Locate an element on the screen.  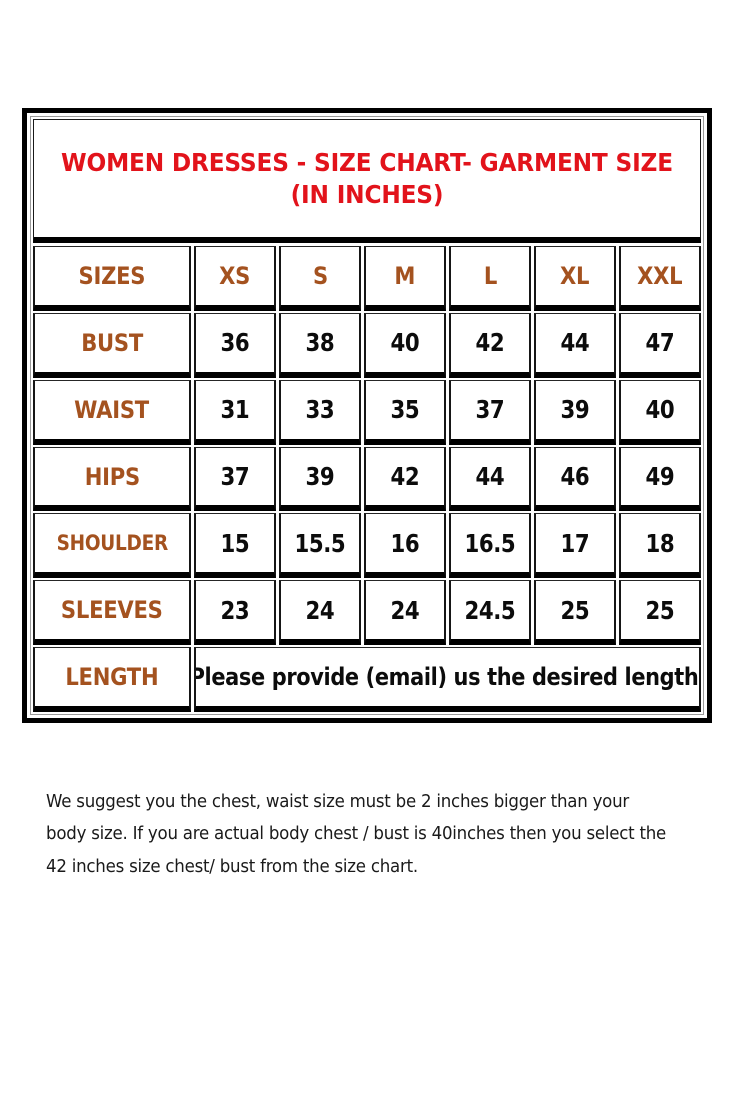
cell-waist-l: 37 is located at coordinates (490, 412).